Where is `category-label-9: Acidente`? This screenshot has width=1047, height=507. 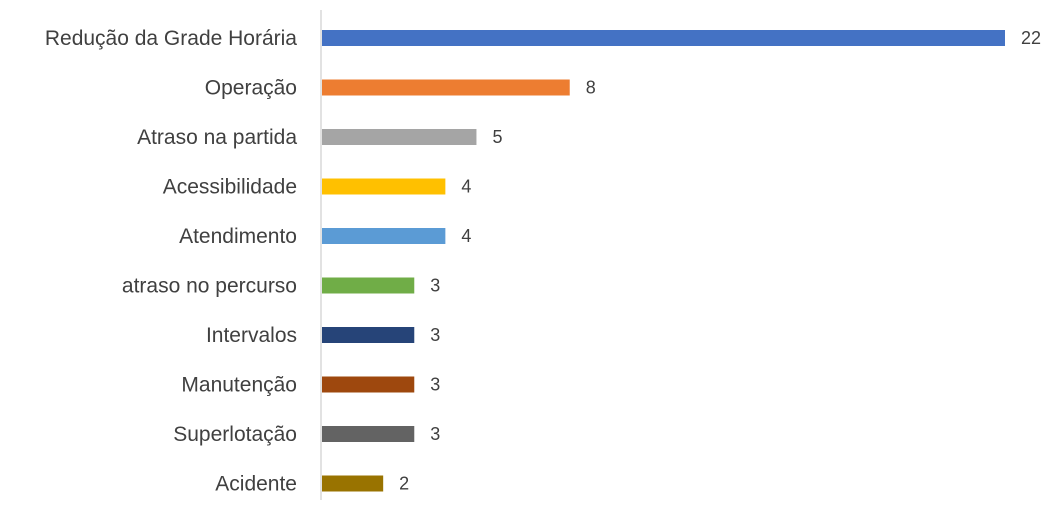 category-label-9: Acidente is located at coordinates (256, 484).